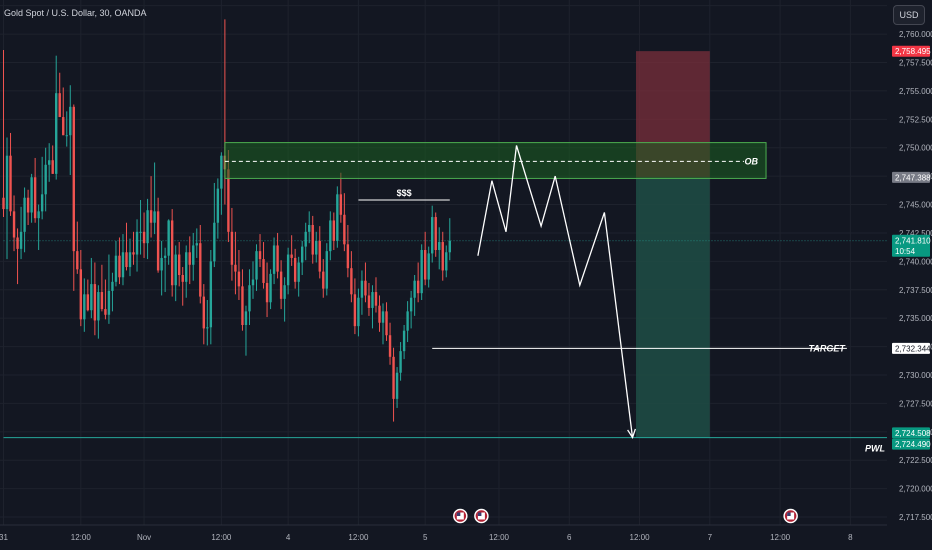 The height and width of the screenshot is (550, 932). Describe the element at coordinates (425, 537) in the screenshot. I see `time-tick-label: 5` at that location.